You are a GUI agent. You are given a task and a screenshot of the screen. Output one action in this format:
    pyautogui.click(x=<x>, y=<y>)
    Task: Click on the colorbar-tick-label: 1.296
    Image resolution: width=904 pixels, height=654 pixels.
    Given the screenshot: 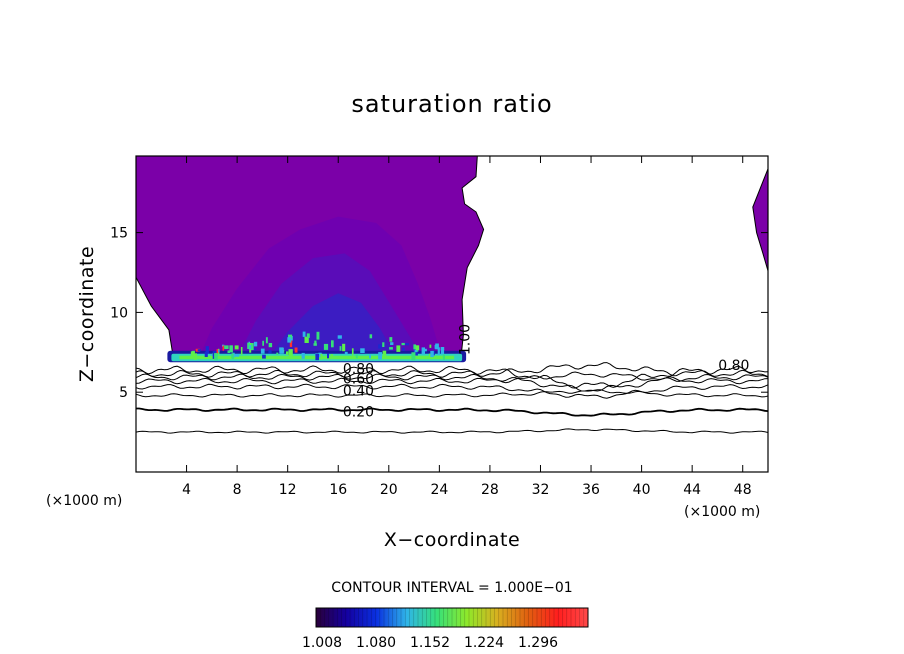 What is the action you would take?
    pyautogui.click(x=538, y=643)
    